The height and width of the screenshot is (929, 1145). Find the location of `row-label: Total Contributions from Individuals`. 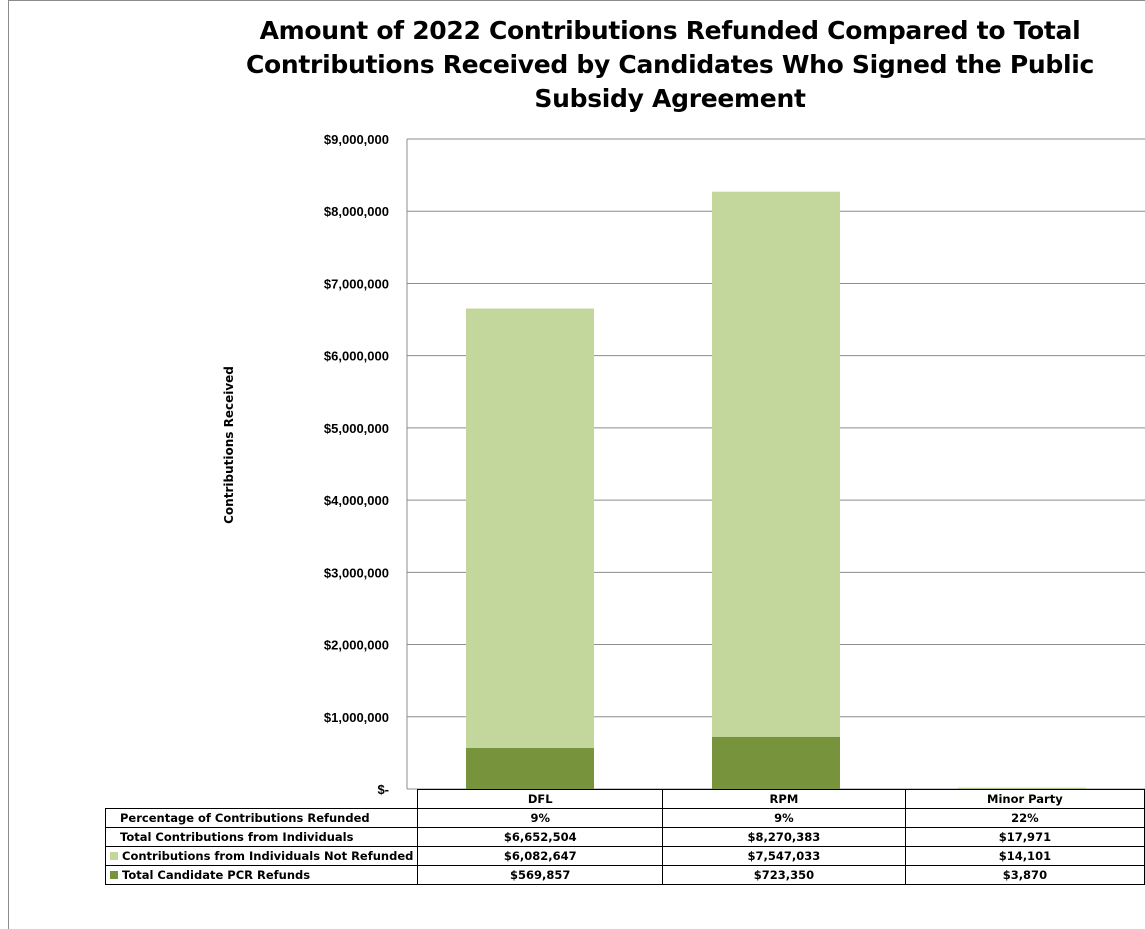

row-label: Total Contributions from Individuals is located at coordinates (262, 837).